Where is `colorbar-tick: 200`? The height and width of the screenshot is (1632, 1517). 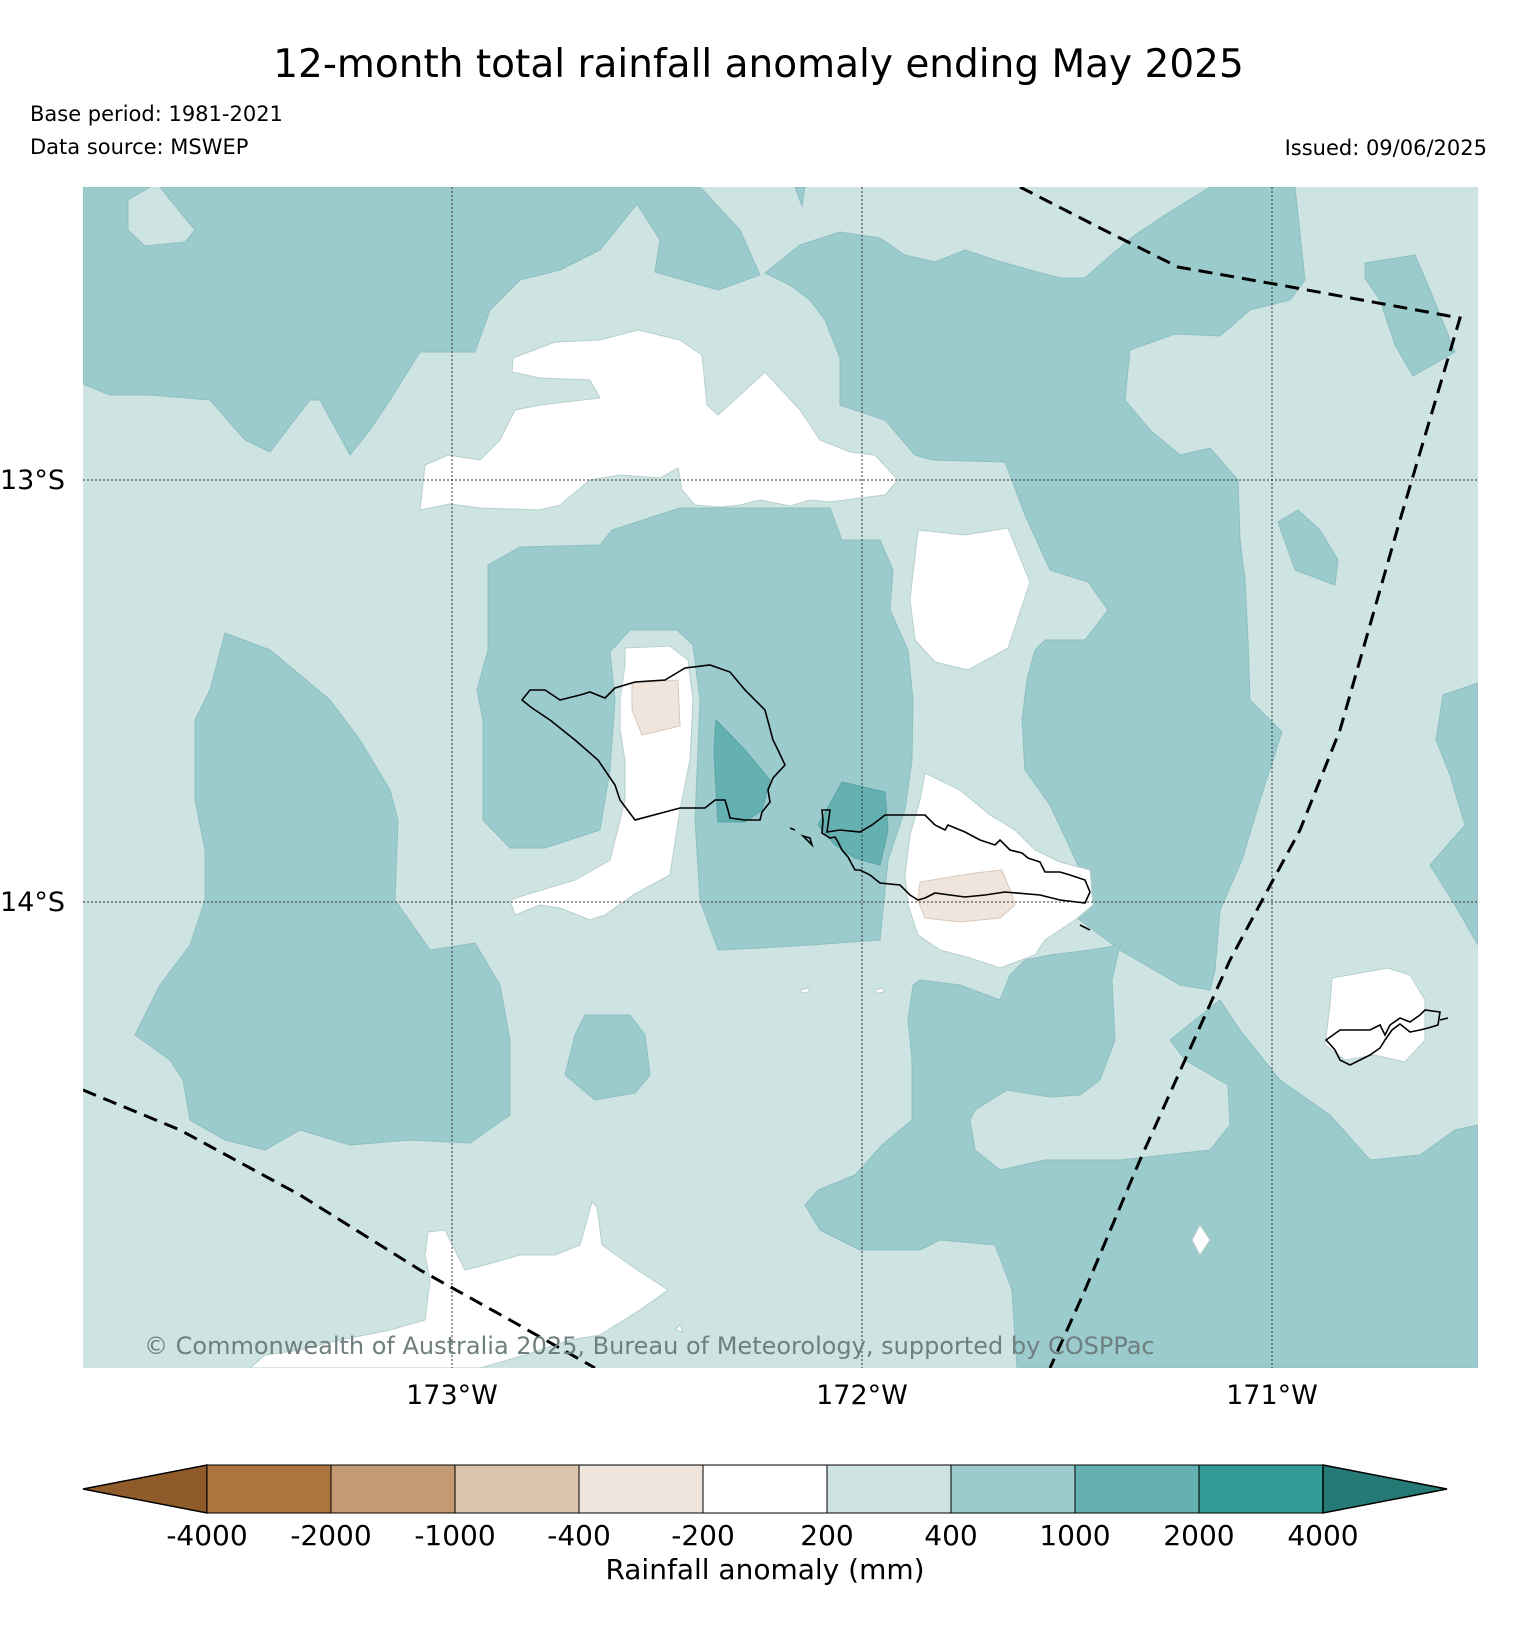 colorbar-tick: 200 is located at coordinates (826, 1535).